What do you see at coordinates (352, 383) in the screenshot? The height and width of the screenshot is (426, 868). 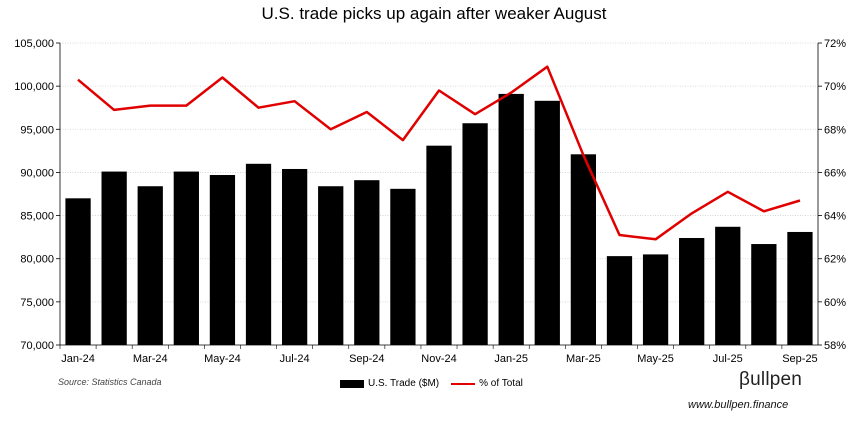 I see `legend-bar-swatch` at bounding box center [352, 383].